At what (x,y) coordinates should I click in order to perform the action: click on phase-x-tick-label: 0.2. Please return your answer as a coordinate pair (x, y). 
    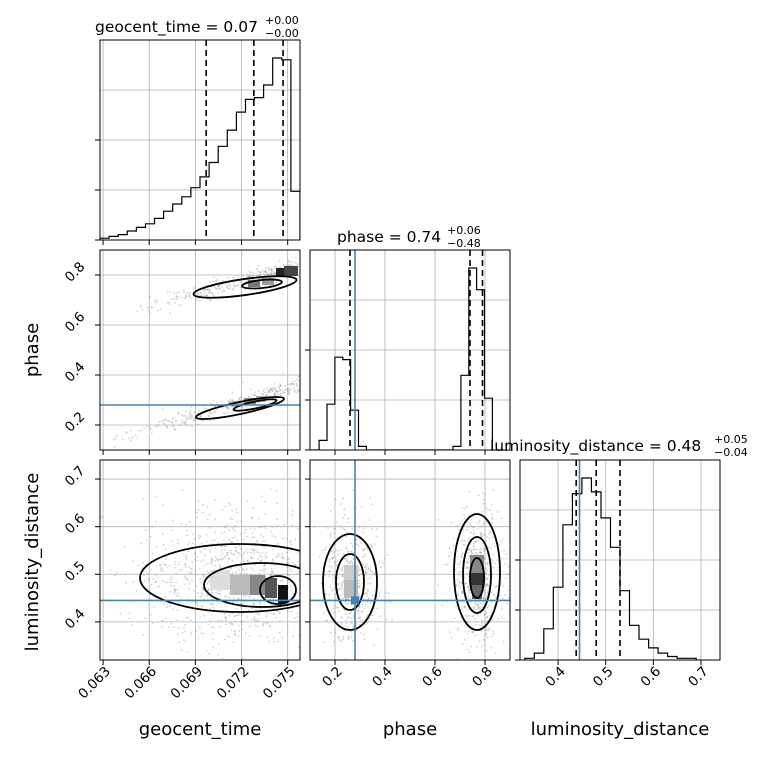
    Looking at the image, I should click on (332, 677).